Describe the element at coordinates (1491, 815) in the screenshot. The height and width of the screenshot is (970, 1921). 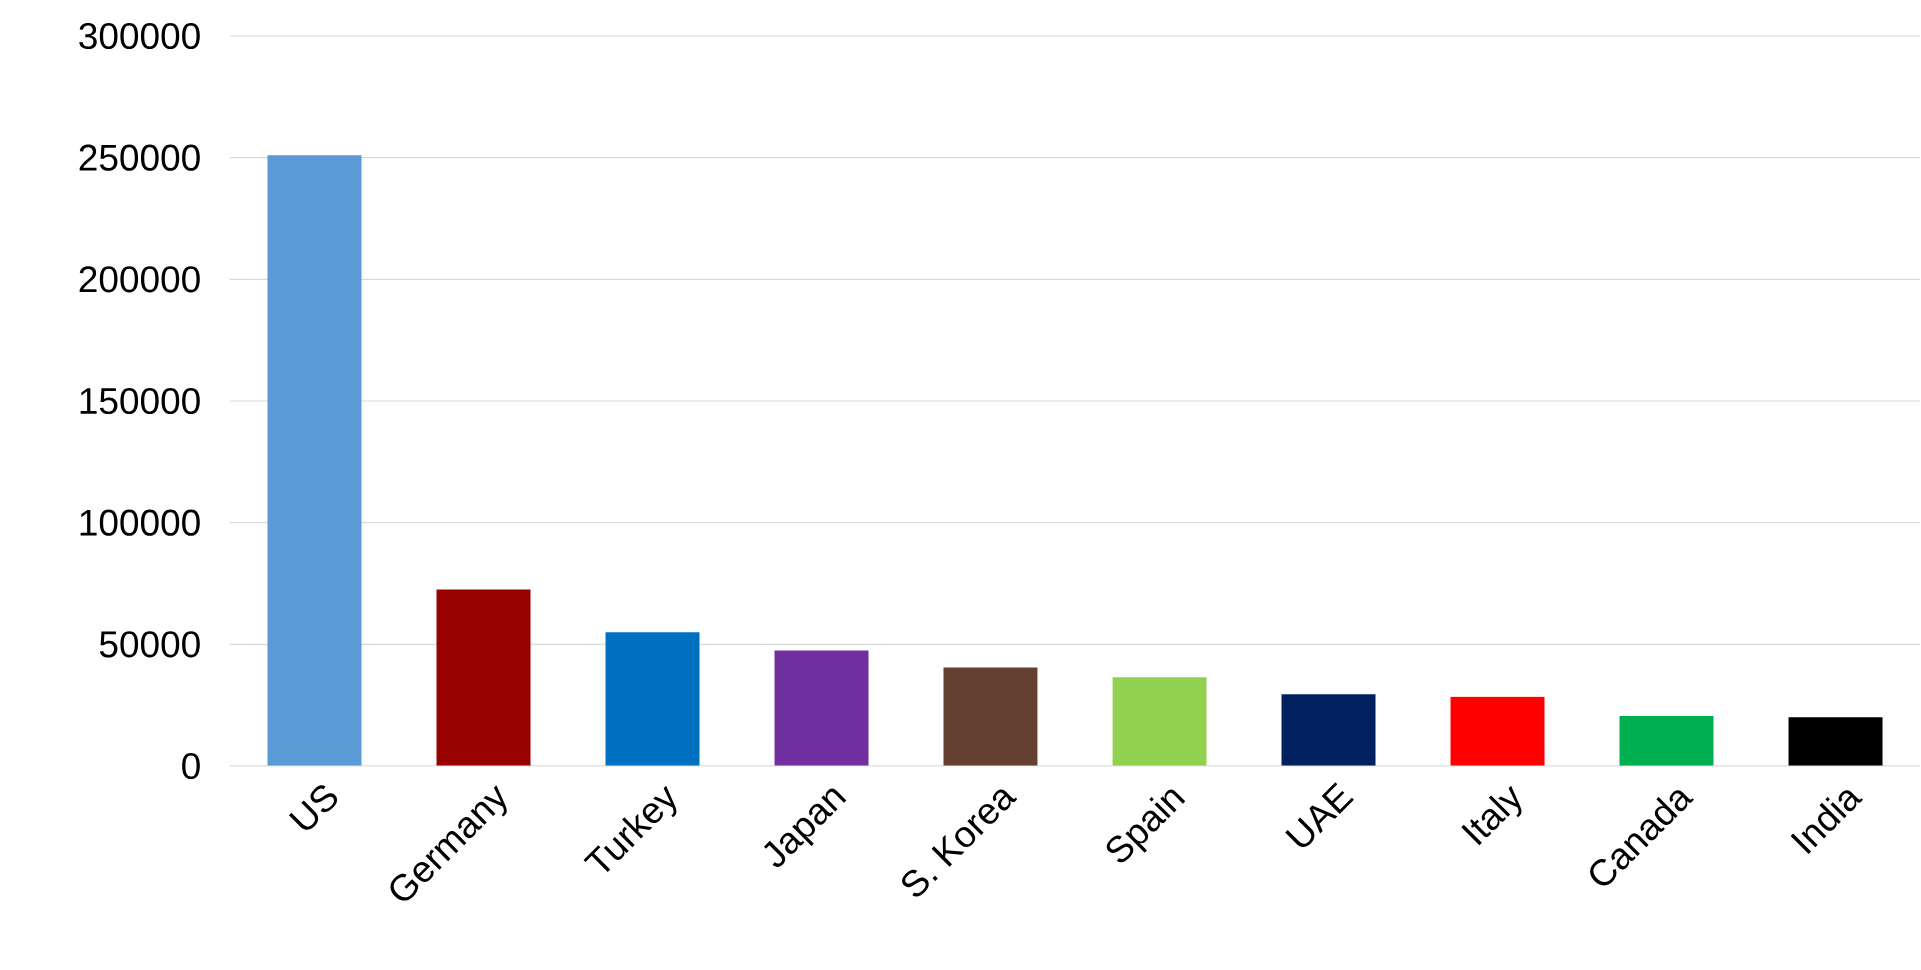
I see `x-tick-label: Italy` at that location.